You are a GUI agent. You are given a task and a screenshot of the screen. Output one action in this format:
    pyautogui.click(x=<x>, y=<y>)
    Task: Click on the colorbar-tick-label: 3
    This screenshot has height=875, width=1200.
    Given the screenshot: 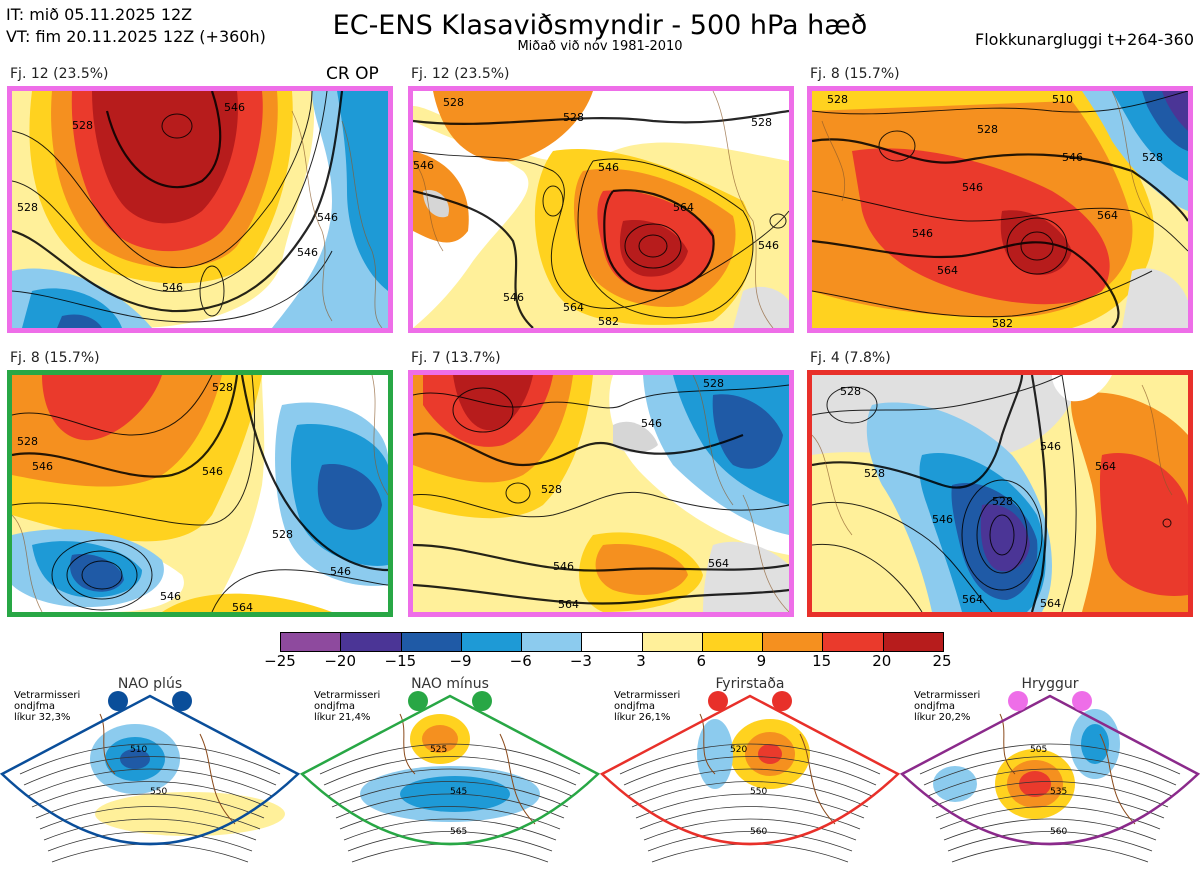 What is the action you would take?
    pyautogui.click(x=641, y=661)
    